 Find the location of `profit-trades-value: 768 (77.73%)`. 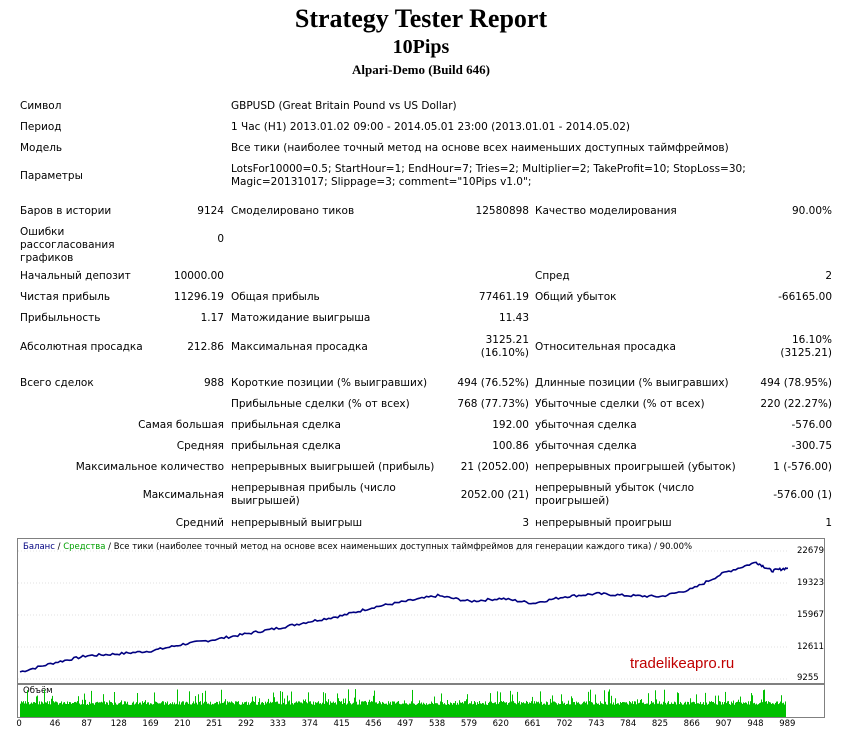

profit-trades-value: 768 (77.73%) is located at coordinates (493, 404).